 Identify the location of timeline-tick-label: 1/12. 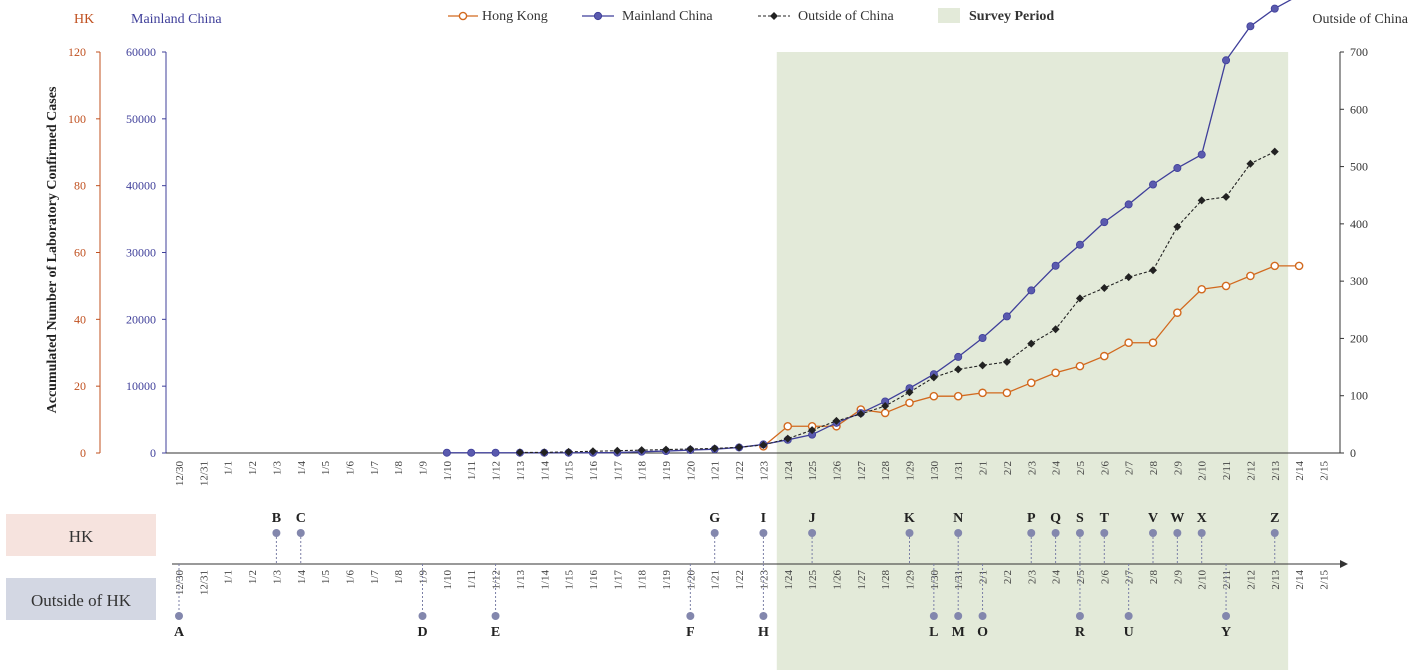
(497, 580).